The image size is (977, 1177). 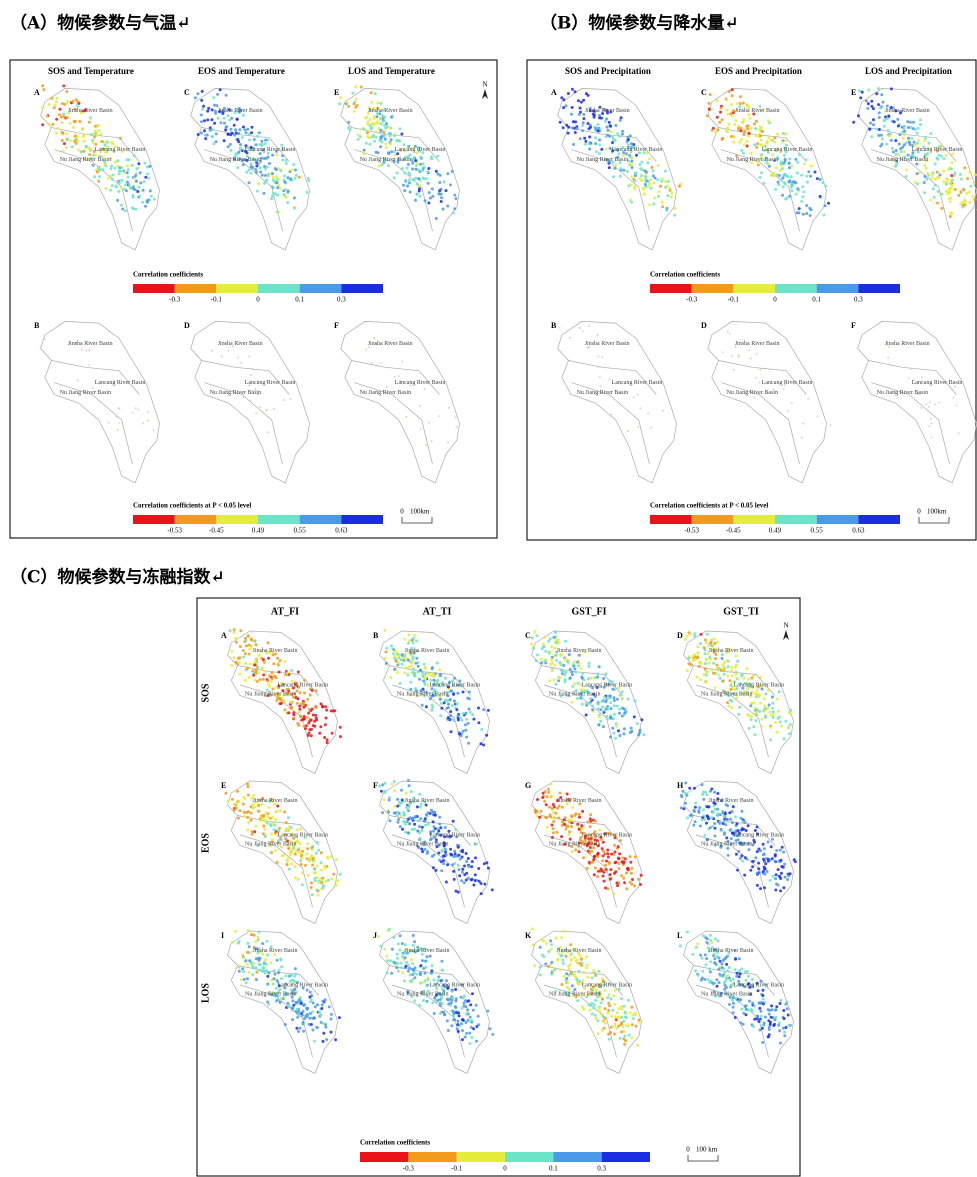 I want to click on colorbar-tick: -0.1, so click(x=734, y=300).